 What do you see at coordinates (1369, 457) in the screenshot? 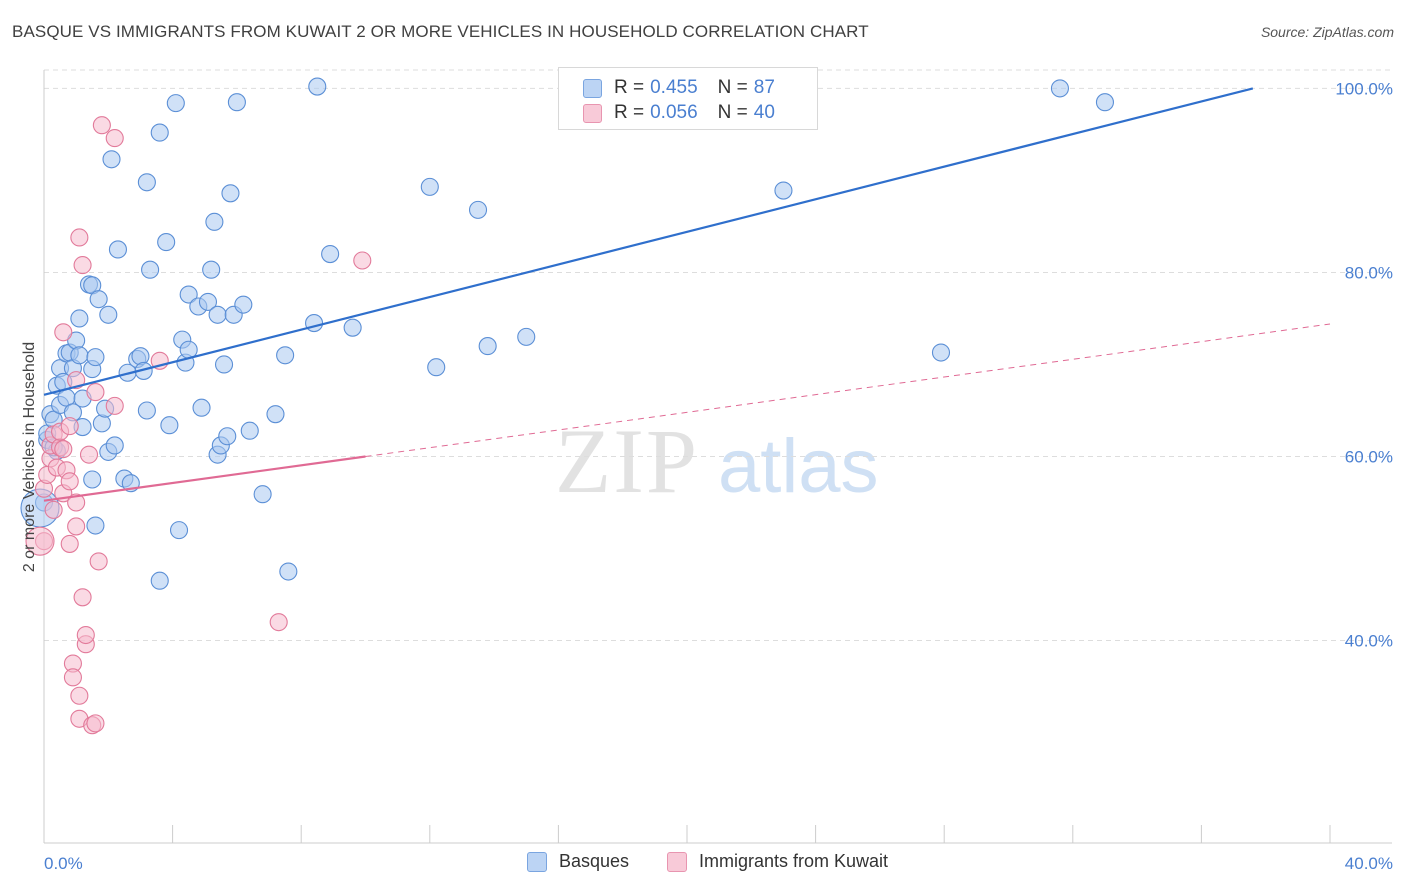
I see `y-tick-label: 60.0%` at bounding box center [1369, 457].